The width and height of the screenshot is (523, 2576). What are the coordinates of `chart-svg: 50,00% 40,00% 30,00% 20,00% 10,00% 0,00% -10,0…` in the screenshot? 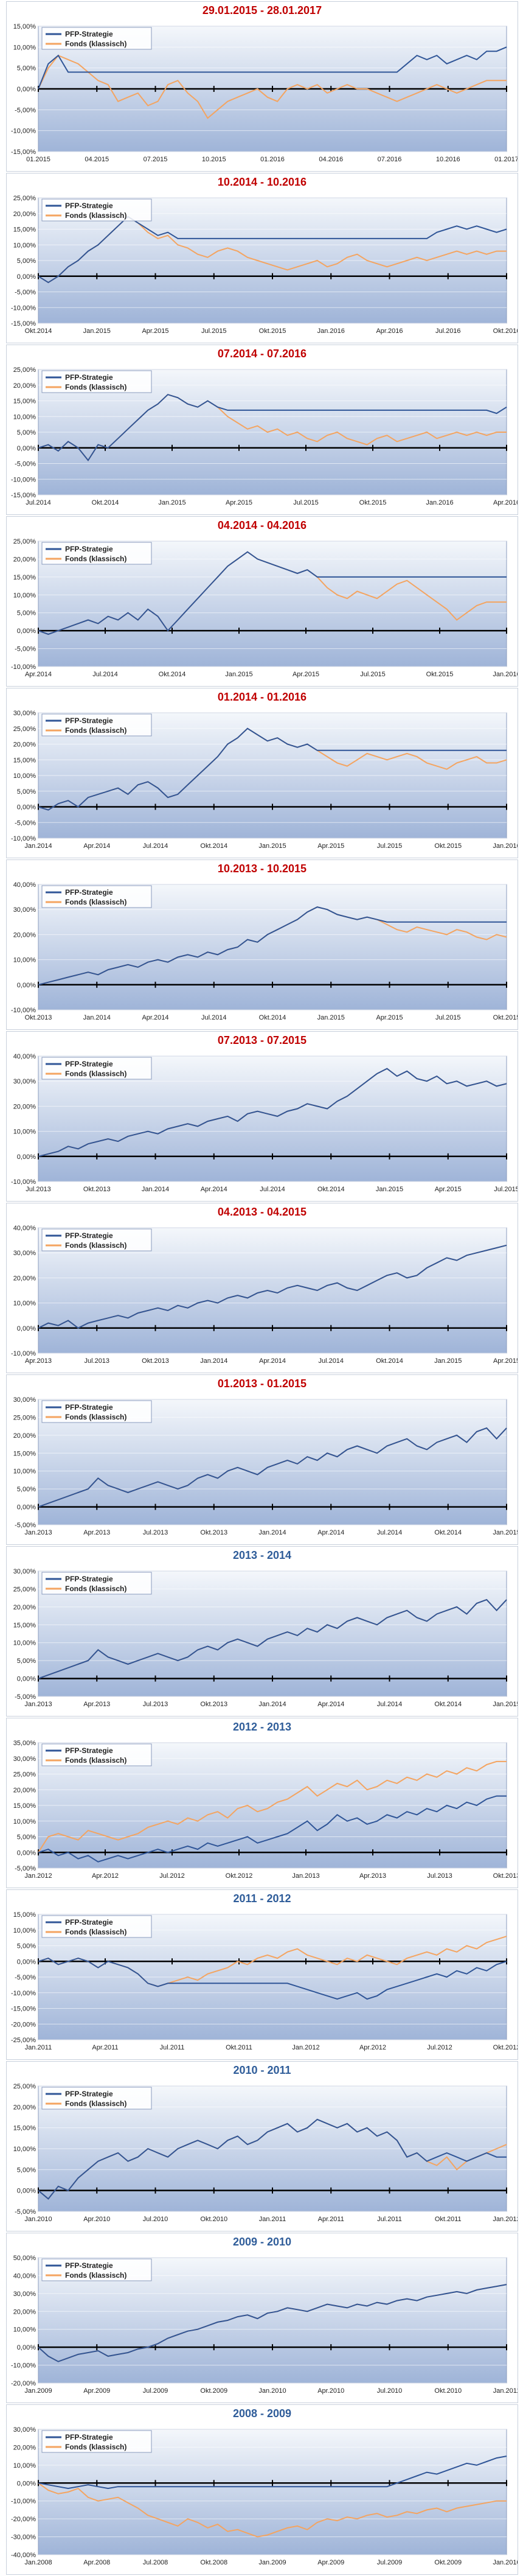 It's located at (265, 2325).